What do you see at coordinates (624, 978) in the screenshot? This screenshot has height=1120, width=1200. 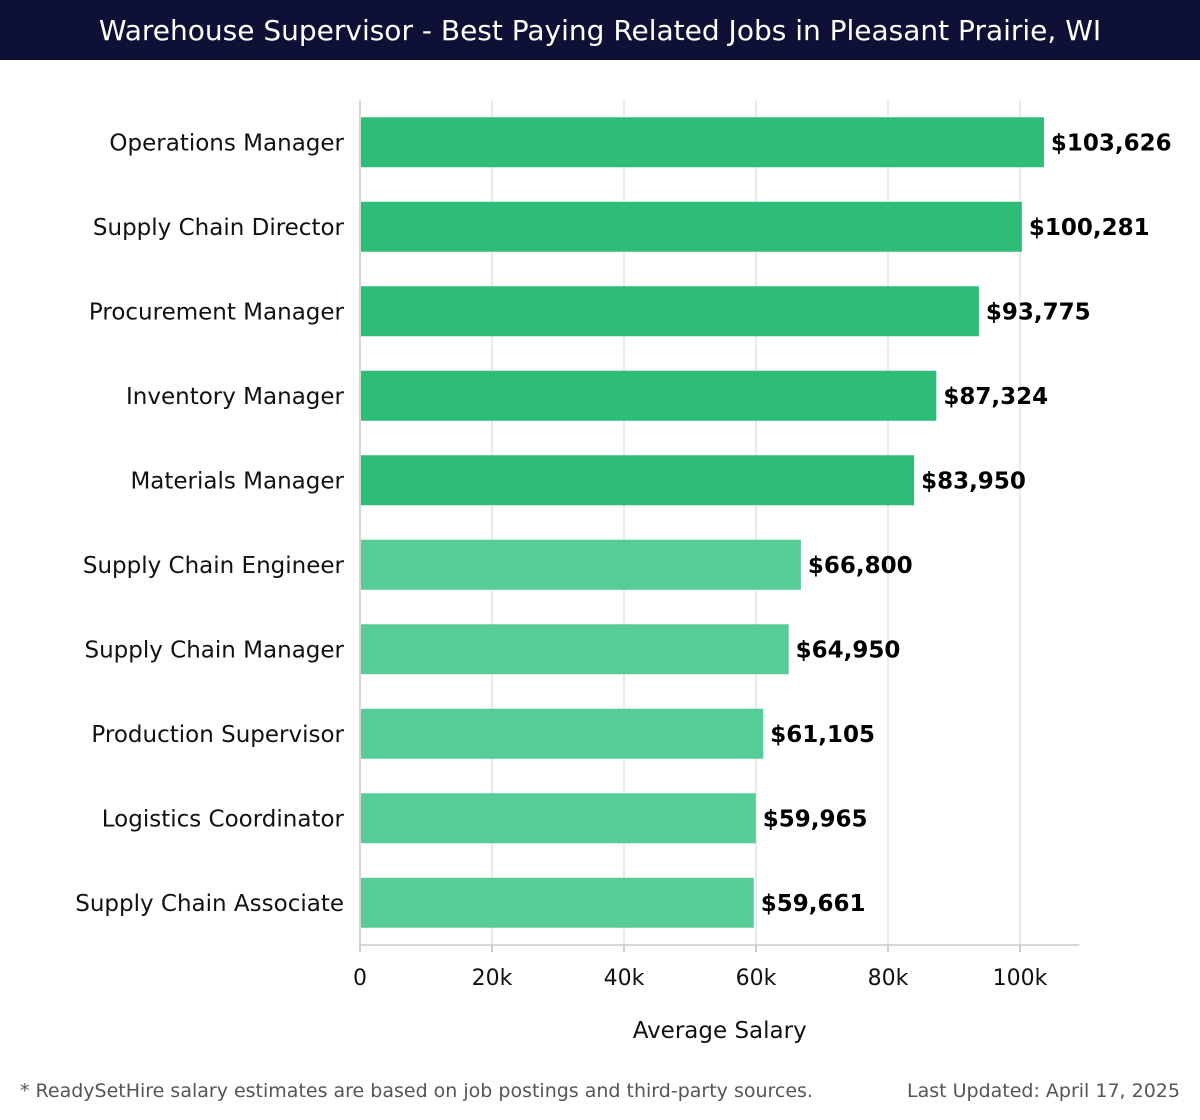 I see `x-tick-label: 40k` at bounding box center [624, 978].